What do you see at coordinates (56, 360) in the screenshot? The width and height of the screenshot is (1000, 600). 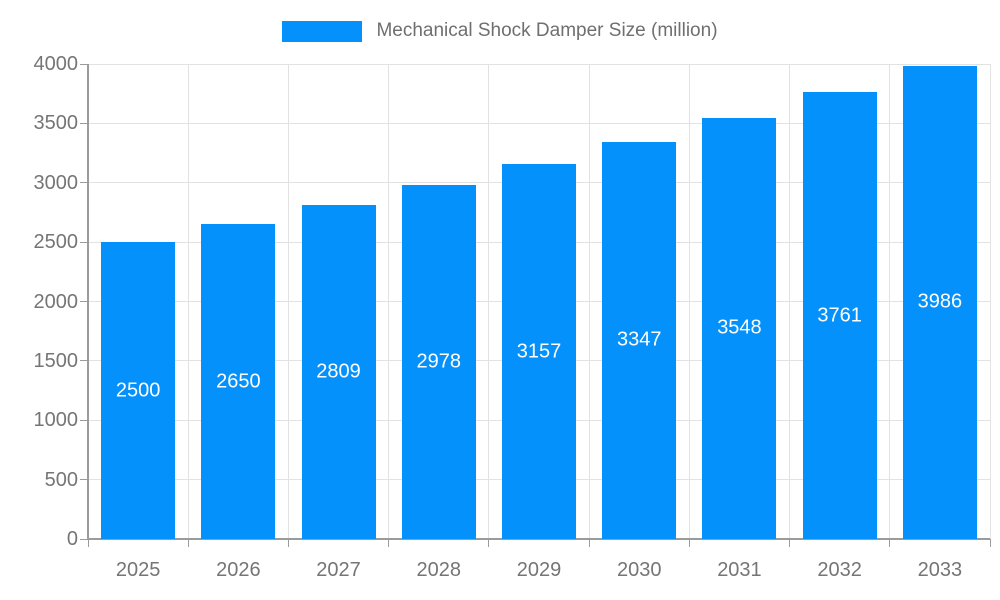 I see `y-tick-label: 1500` at bounding box center [56, 360].